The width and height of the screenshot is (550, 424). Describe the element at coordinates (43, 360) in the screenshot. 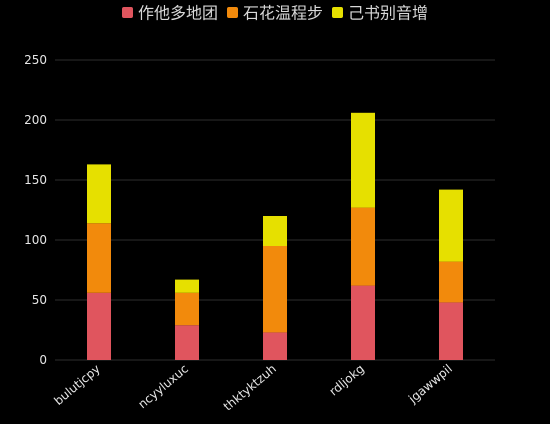

I see `y-tick-label: 0` at that location.